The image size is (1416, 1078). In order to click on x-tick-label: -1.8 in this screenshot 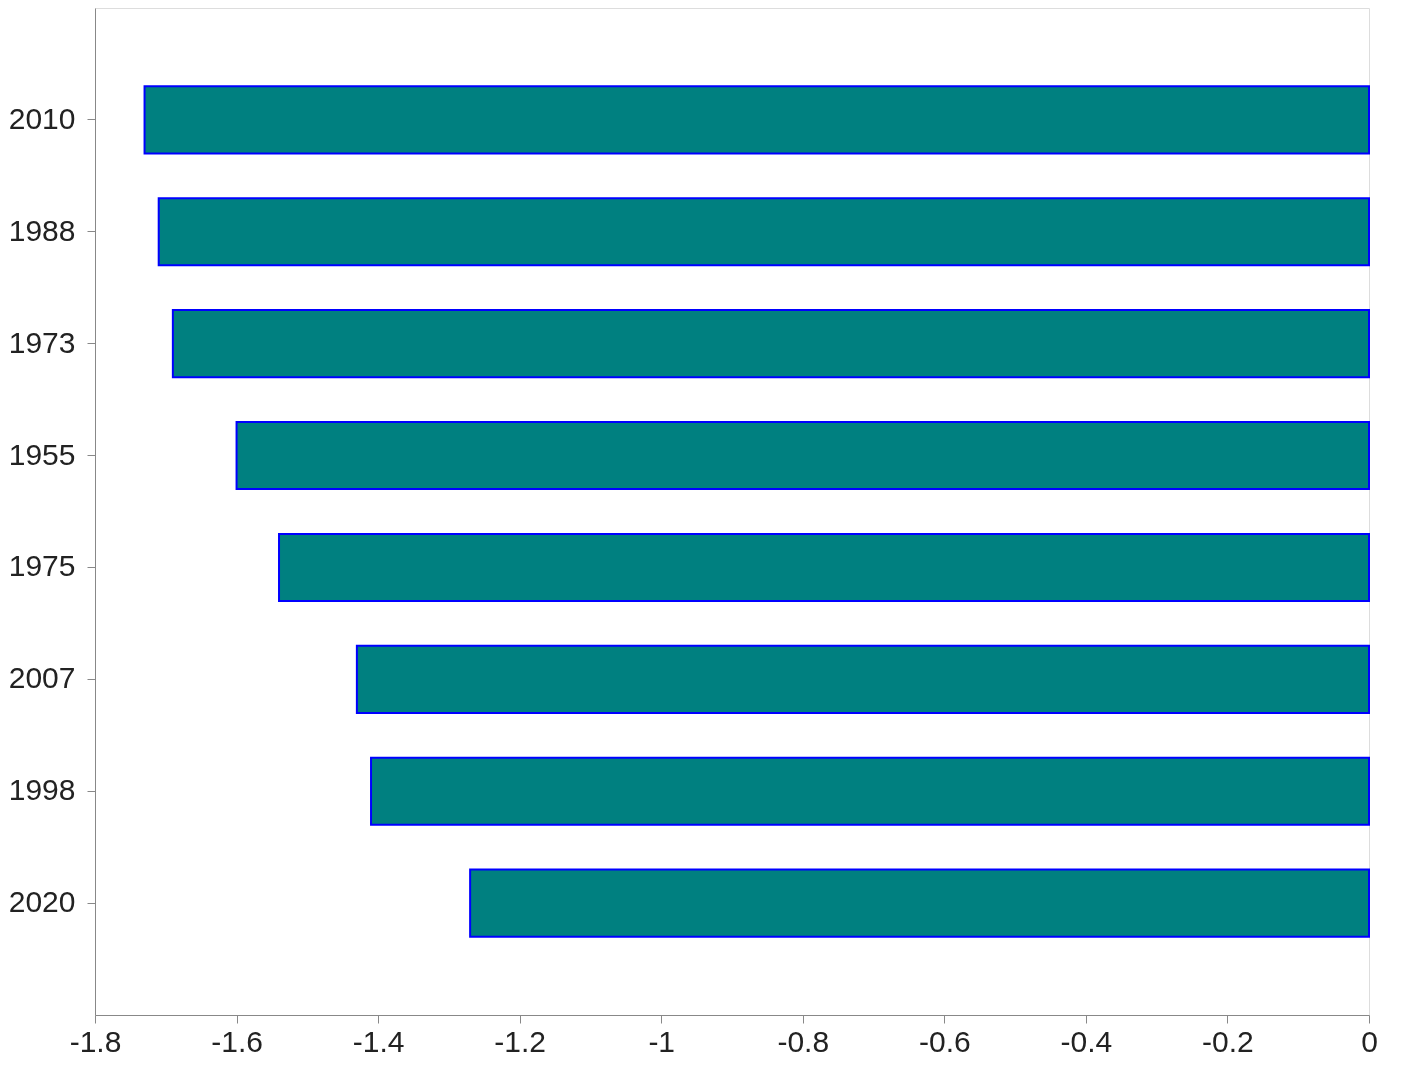, I will do `click(95, 1041)`.